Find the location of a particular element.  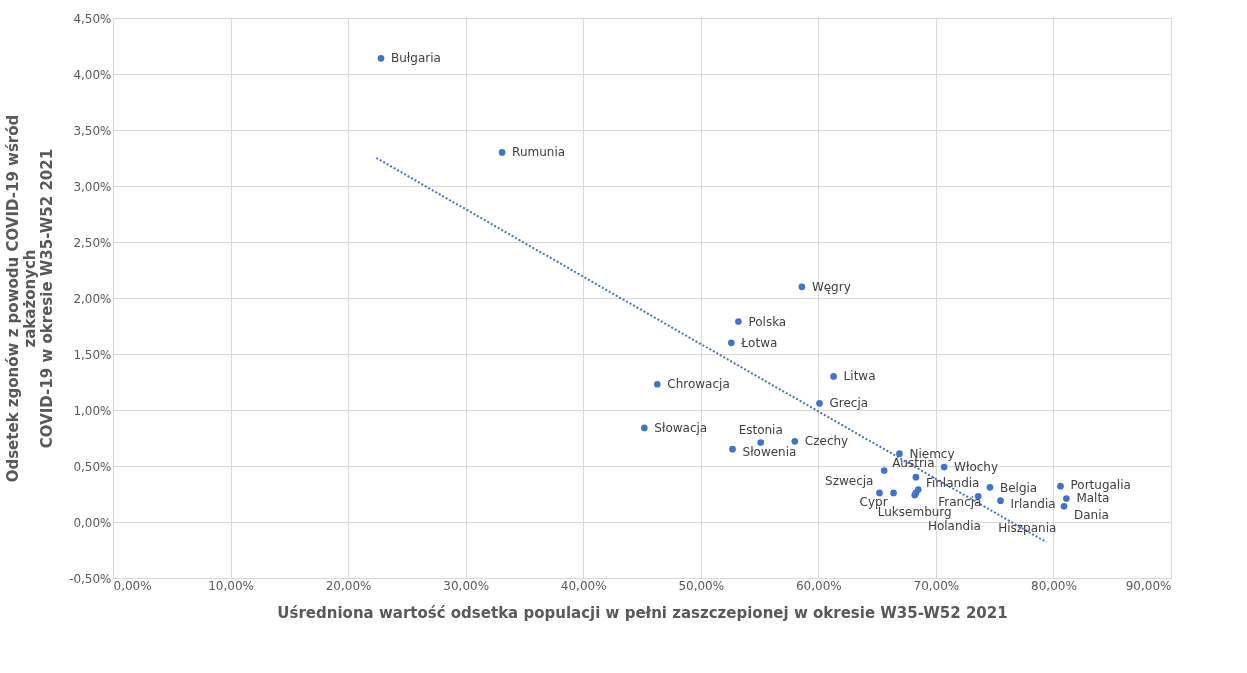

x-tick-label: 80,00% is located at coordinates (1054, 585).